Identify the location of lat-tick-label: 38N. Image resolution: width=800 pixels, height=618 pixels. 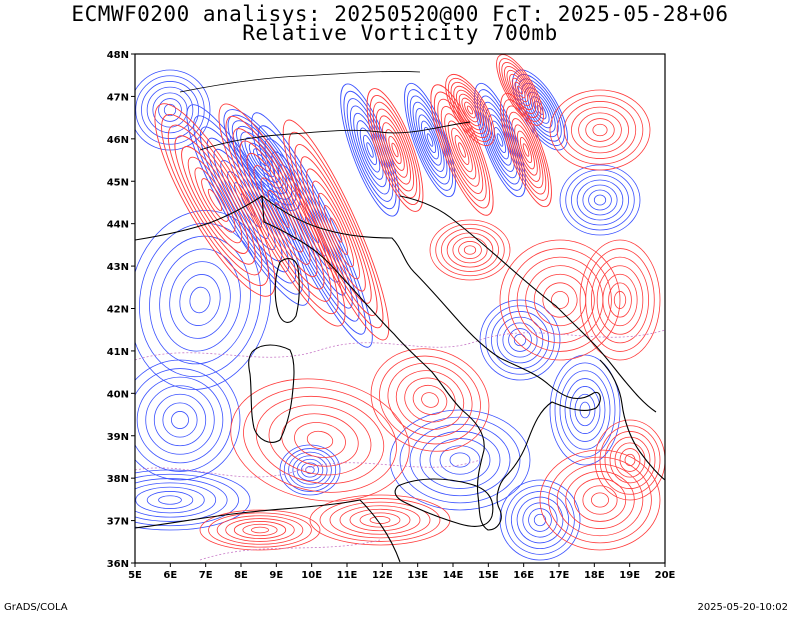
(118, 479).